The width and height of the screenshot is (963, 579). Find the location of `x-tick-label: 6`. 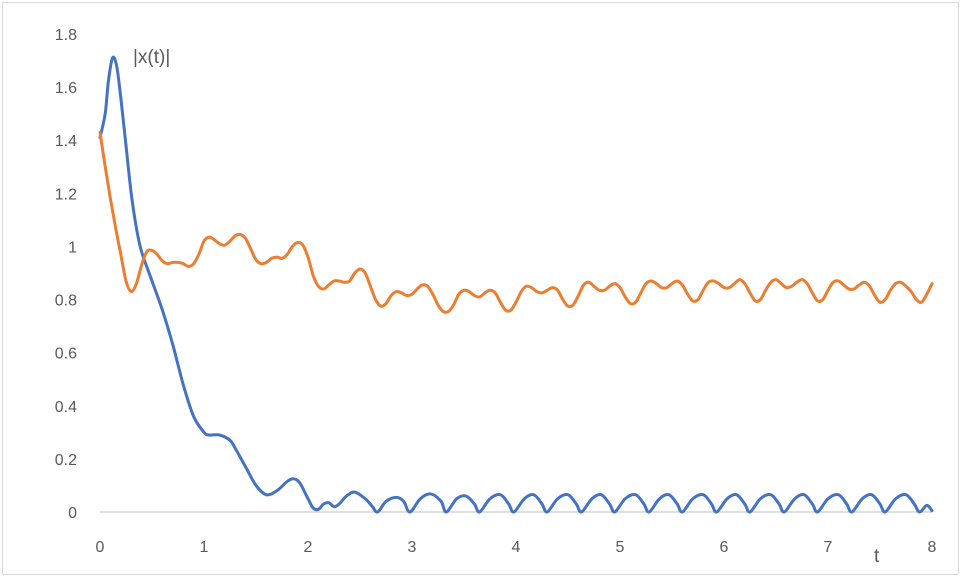

x-tick-label: 6 is located at coordinates (724, 547).